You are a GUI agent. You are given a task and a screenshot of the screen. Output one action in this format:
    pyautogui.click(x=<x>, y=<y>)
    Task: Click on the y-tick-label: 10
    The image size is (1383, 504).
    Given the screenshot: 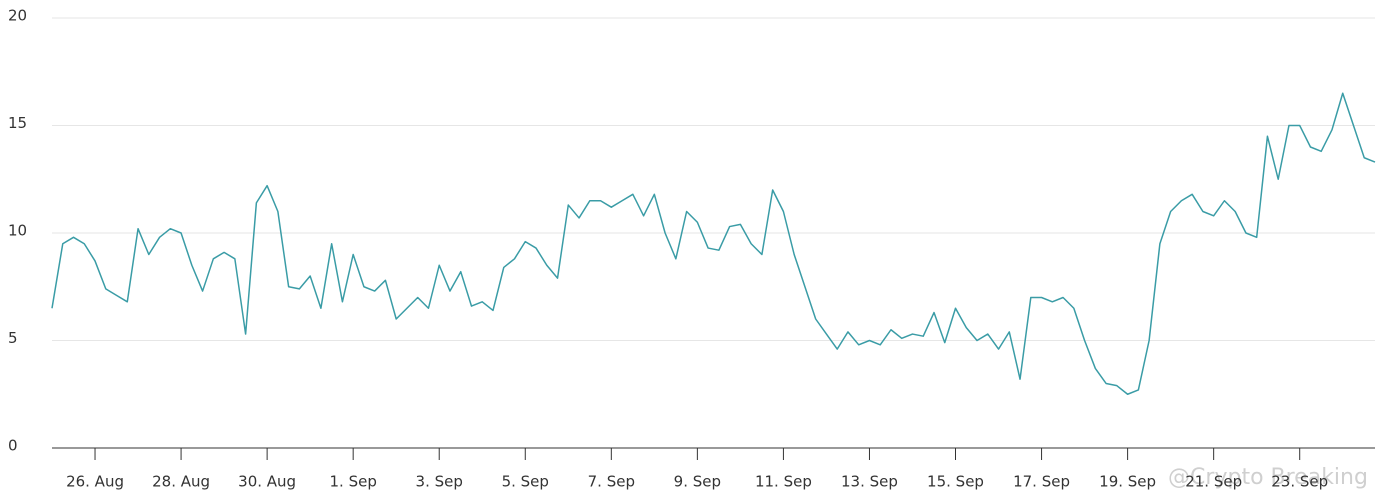 What is the action you would take?
    pyautogui.click(x=17, y=231)
    